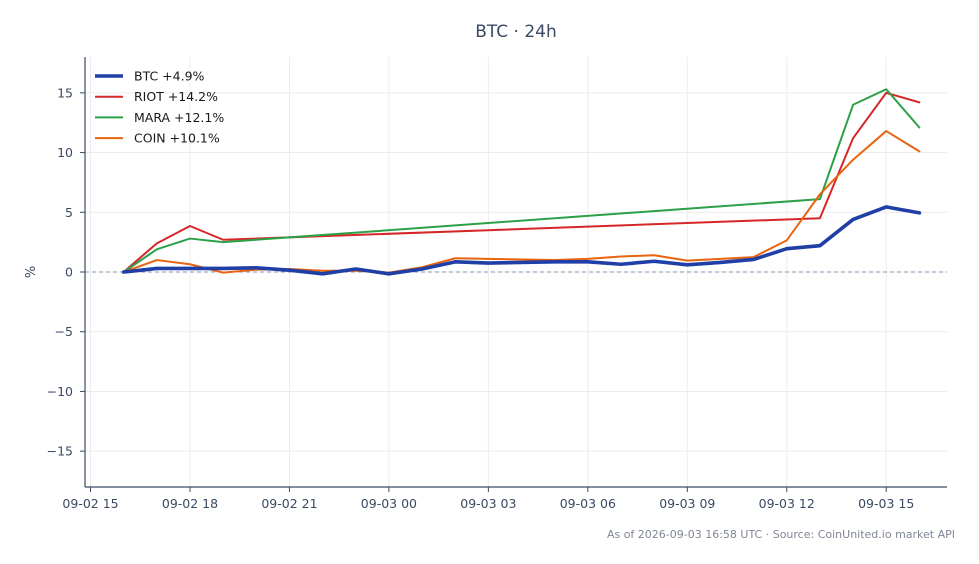  I want to click on legend-label-coin: COIN +10.1%, so click(177, 138).